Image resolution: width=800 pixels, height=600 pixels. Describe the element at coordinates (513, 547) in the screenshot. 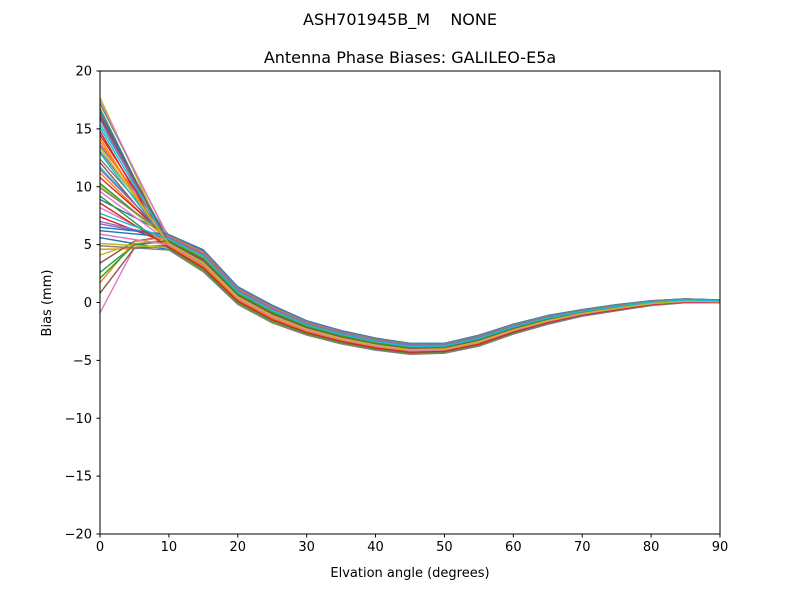

I see `x-tick-label: 60` at that location.